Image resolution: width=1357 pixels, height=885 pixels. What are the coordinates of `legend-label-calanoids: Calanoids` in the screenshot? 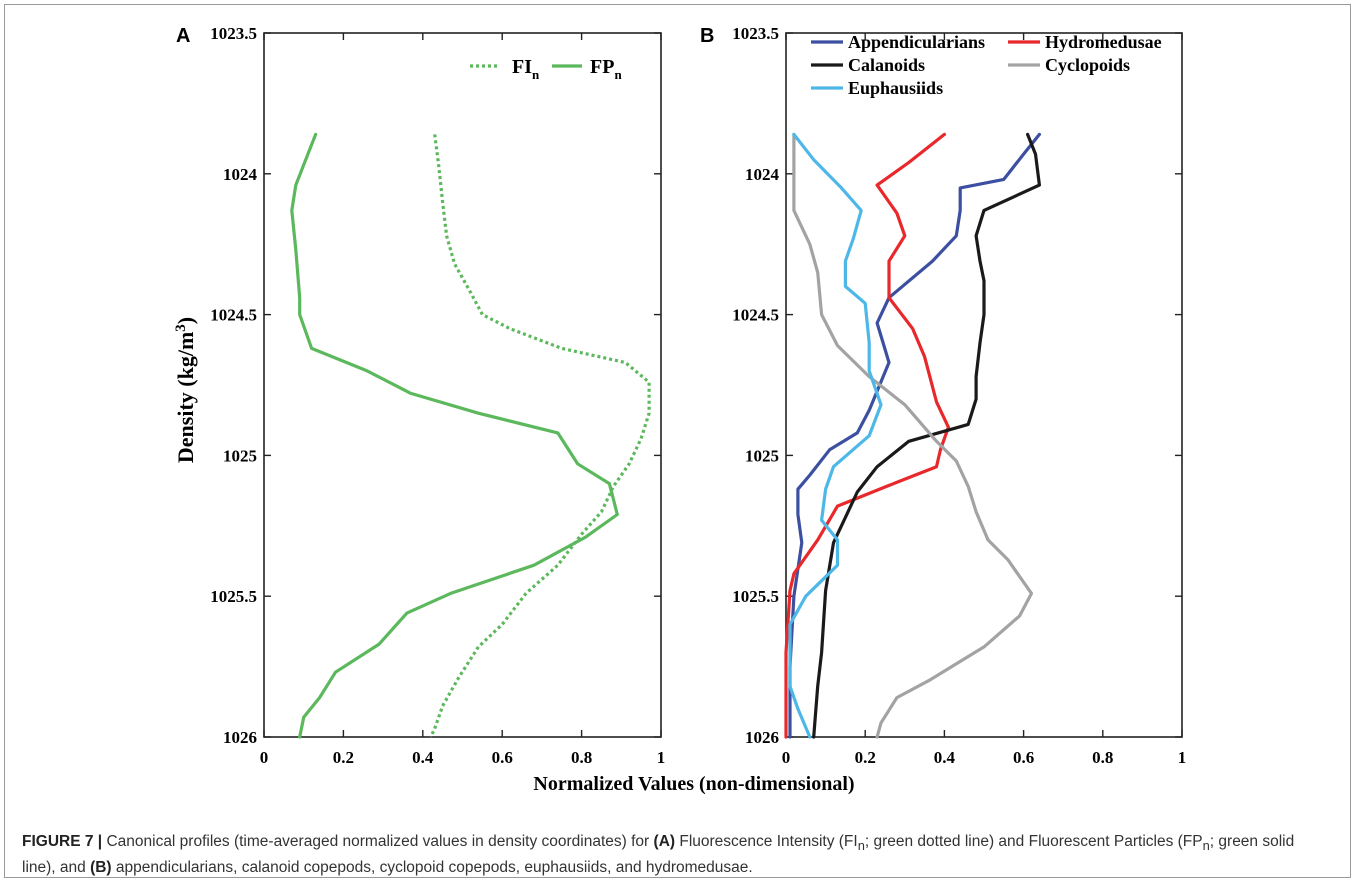 It's located at (886, 65).